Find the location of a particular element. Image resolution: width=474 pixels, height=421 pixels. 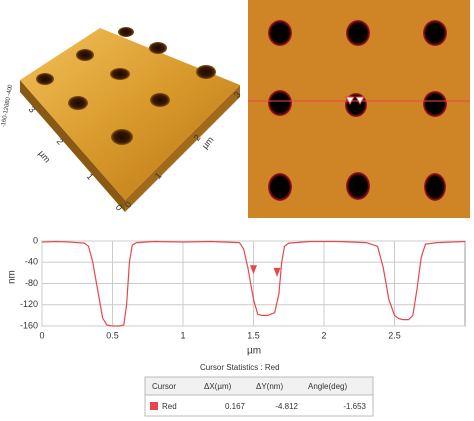

row-cell: -1.653 is located at coordinates (354, 406).